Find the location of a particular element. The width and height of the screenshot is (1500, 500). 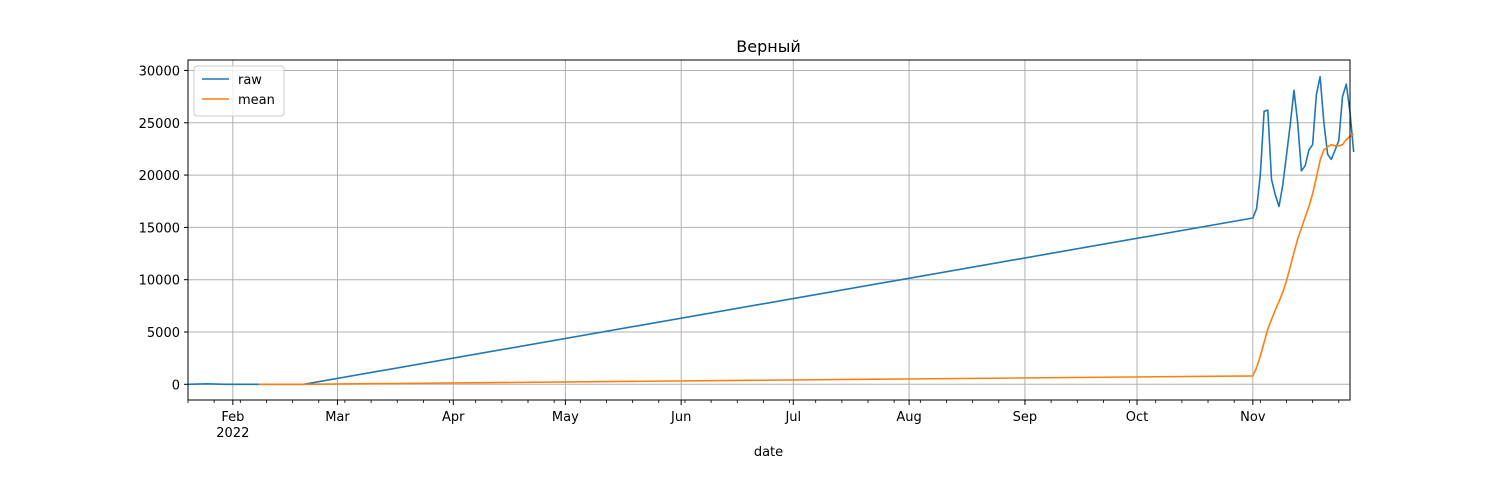

x-tick-label: Apr is located at coordinates (453, 417).